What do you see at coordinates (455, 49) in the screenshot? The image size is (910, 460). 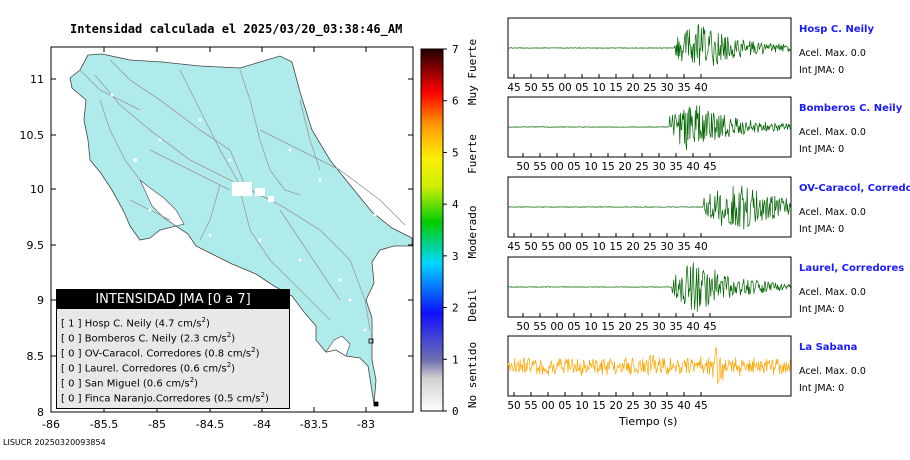 I see `colorbar-tick-label: 7` at bounding box center [455, 49].